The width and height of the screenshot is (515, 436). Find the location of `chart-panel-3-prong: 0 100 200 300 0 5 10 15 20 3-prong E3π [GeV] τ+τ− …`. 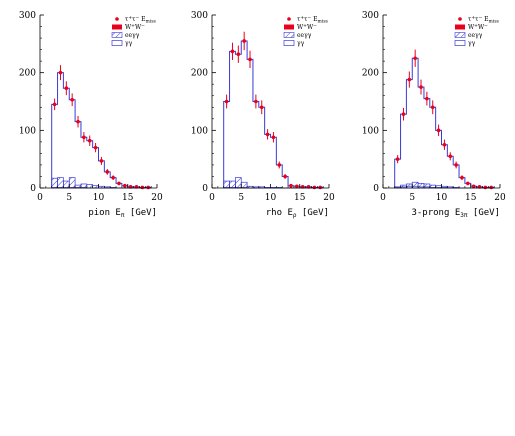

chart-panel-3-prong: 0 100 200 300 0 5 10 15 20 3-prong E3π [GeV] τ+τ− … is located at coordinates (434, 115).